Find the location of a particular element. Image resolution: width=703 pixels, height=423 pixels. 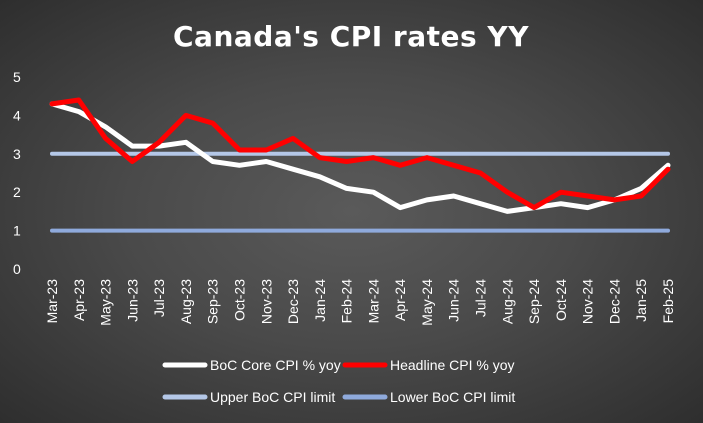

x-tick-label: Aug-23 is located at coordinates (186, 301).